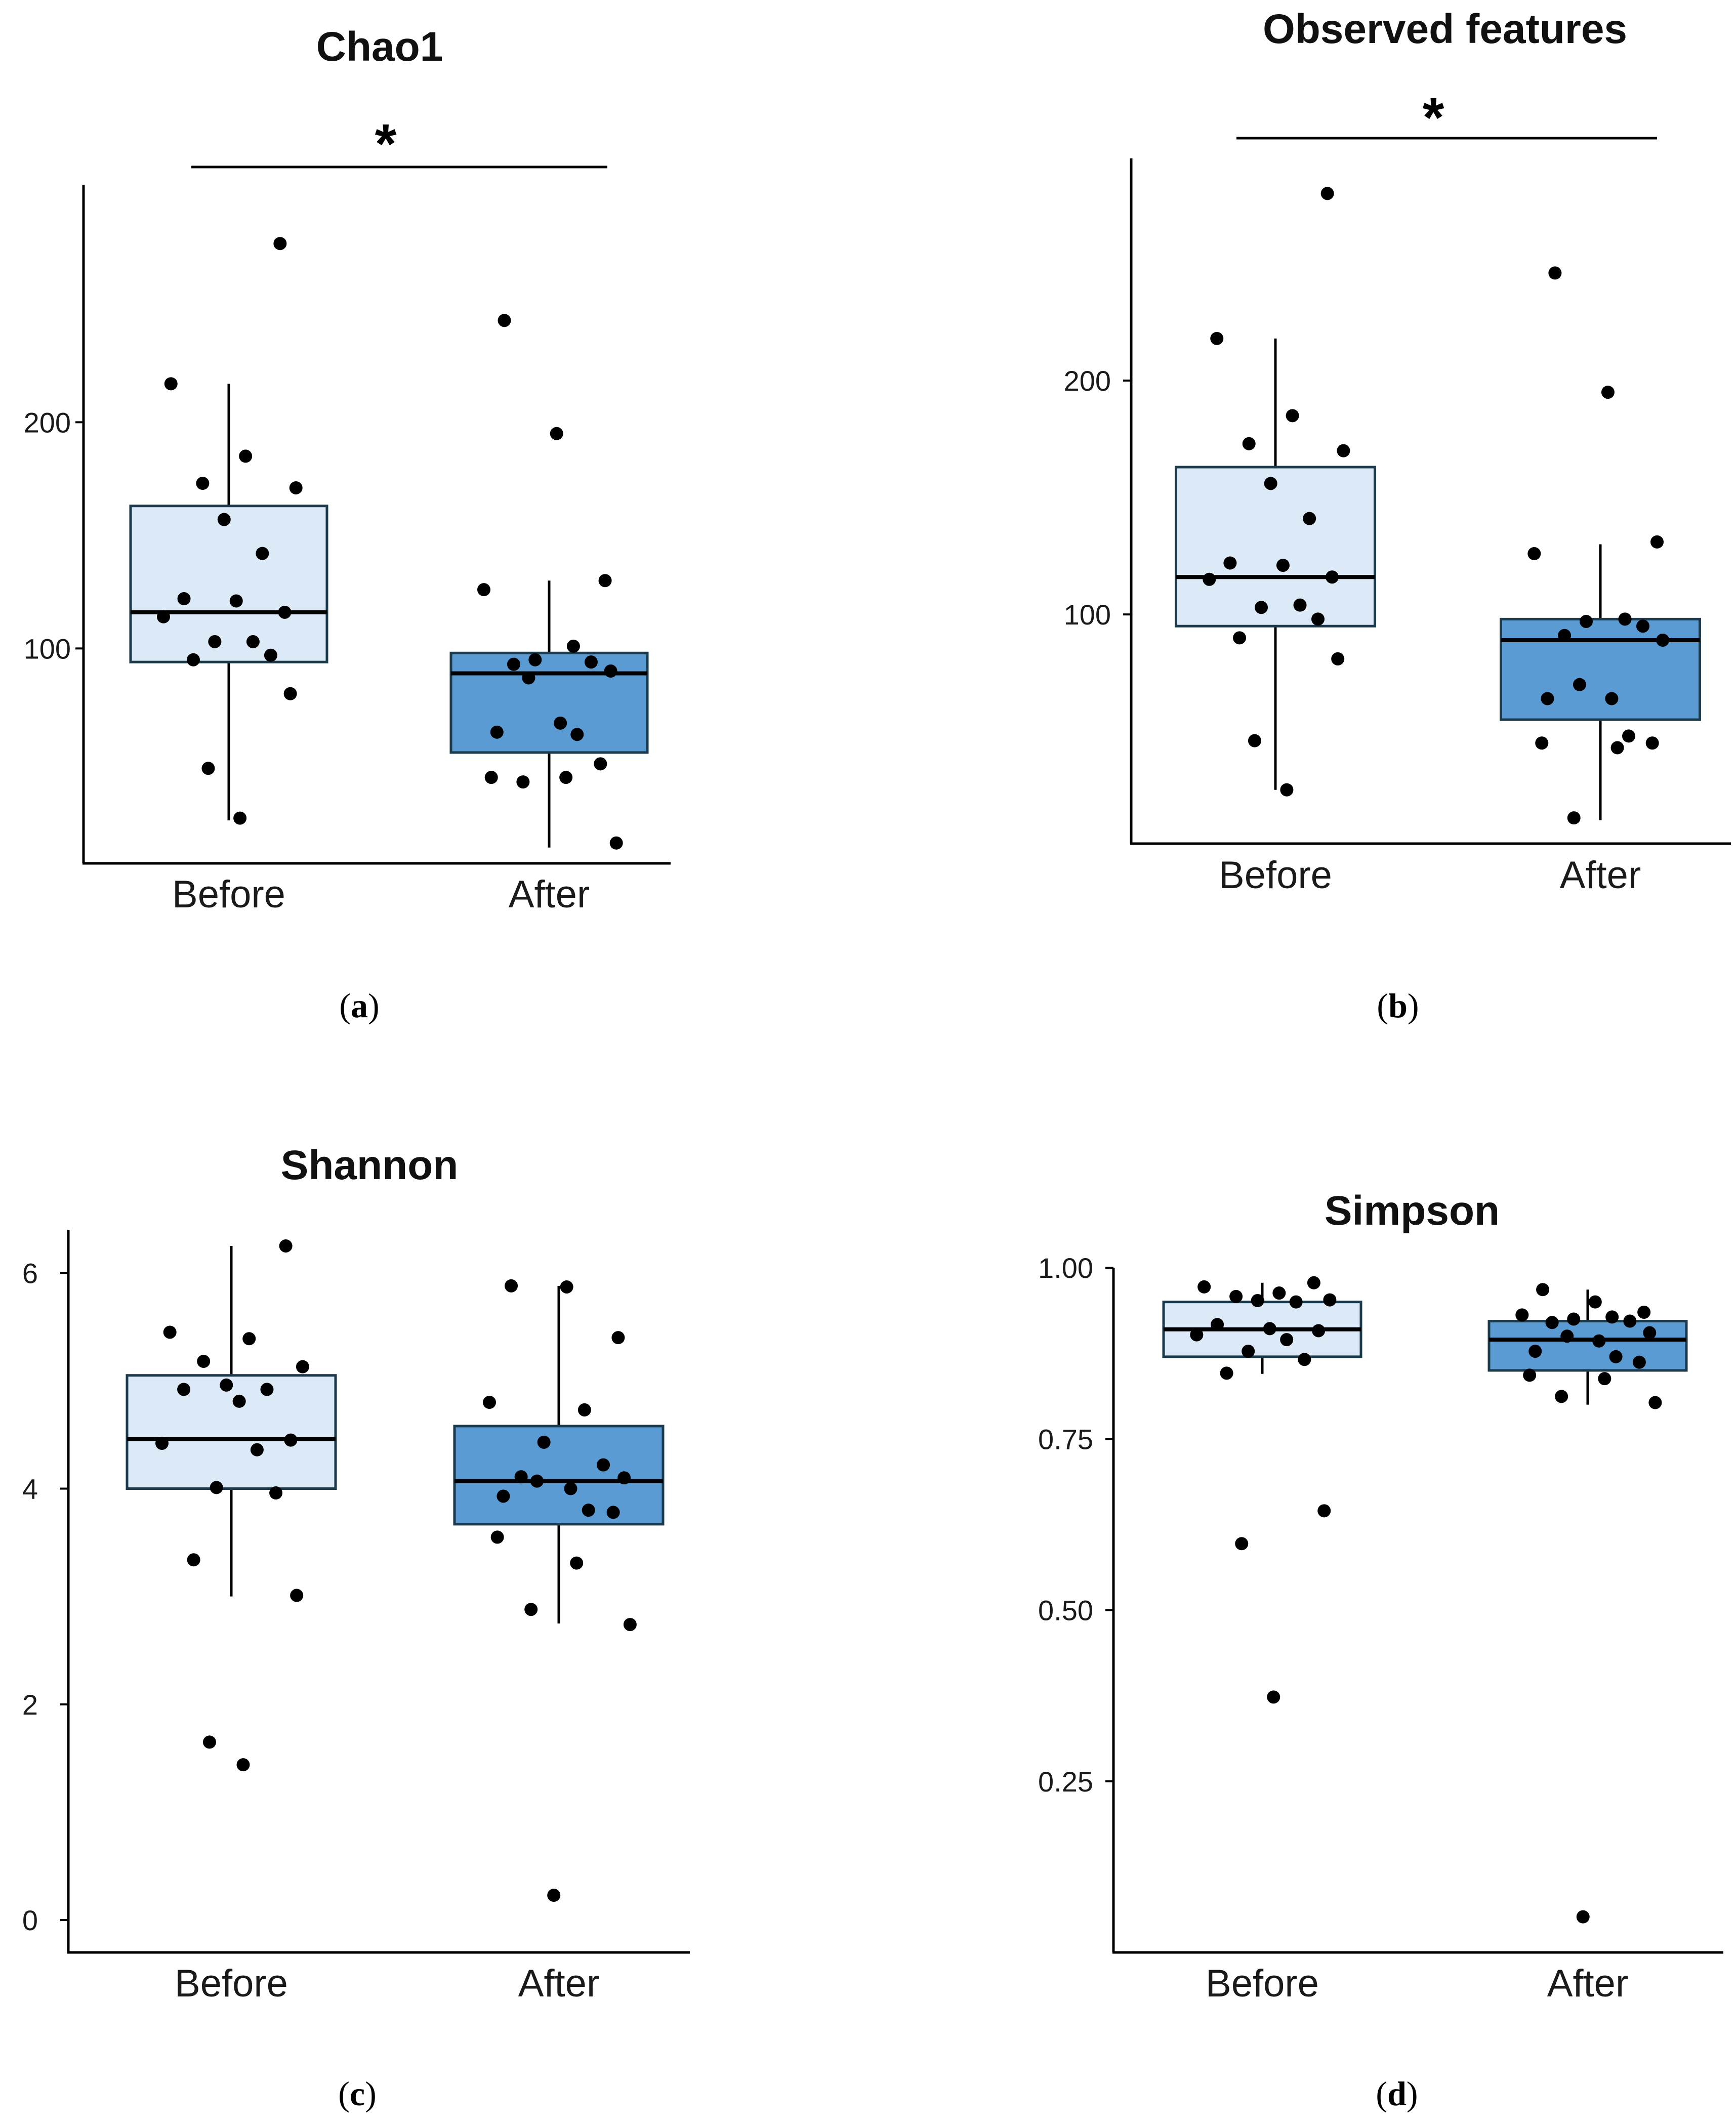 Image resolution: width=1736 pixels, height=2125 pixels. What do you see at coordinates (231, 1432) in the screenshot?
I see `box-c-before` at bounding box center [231, 1432].